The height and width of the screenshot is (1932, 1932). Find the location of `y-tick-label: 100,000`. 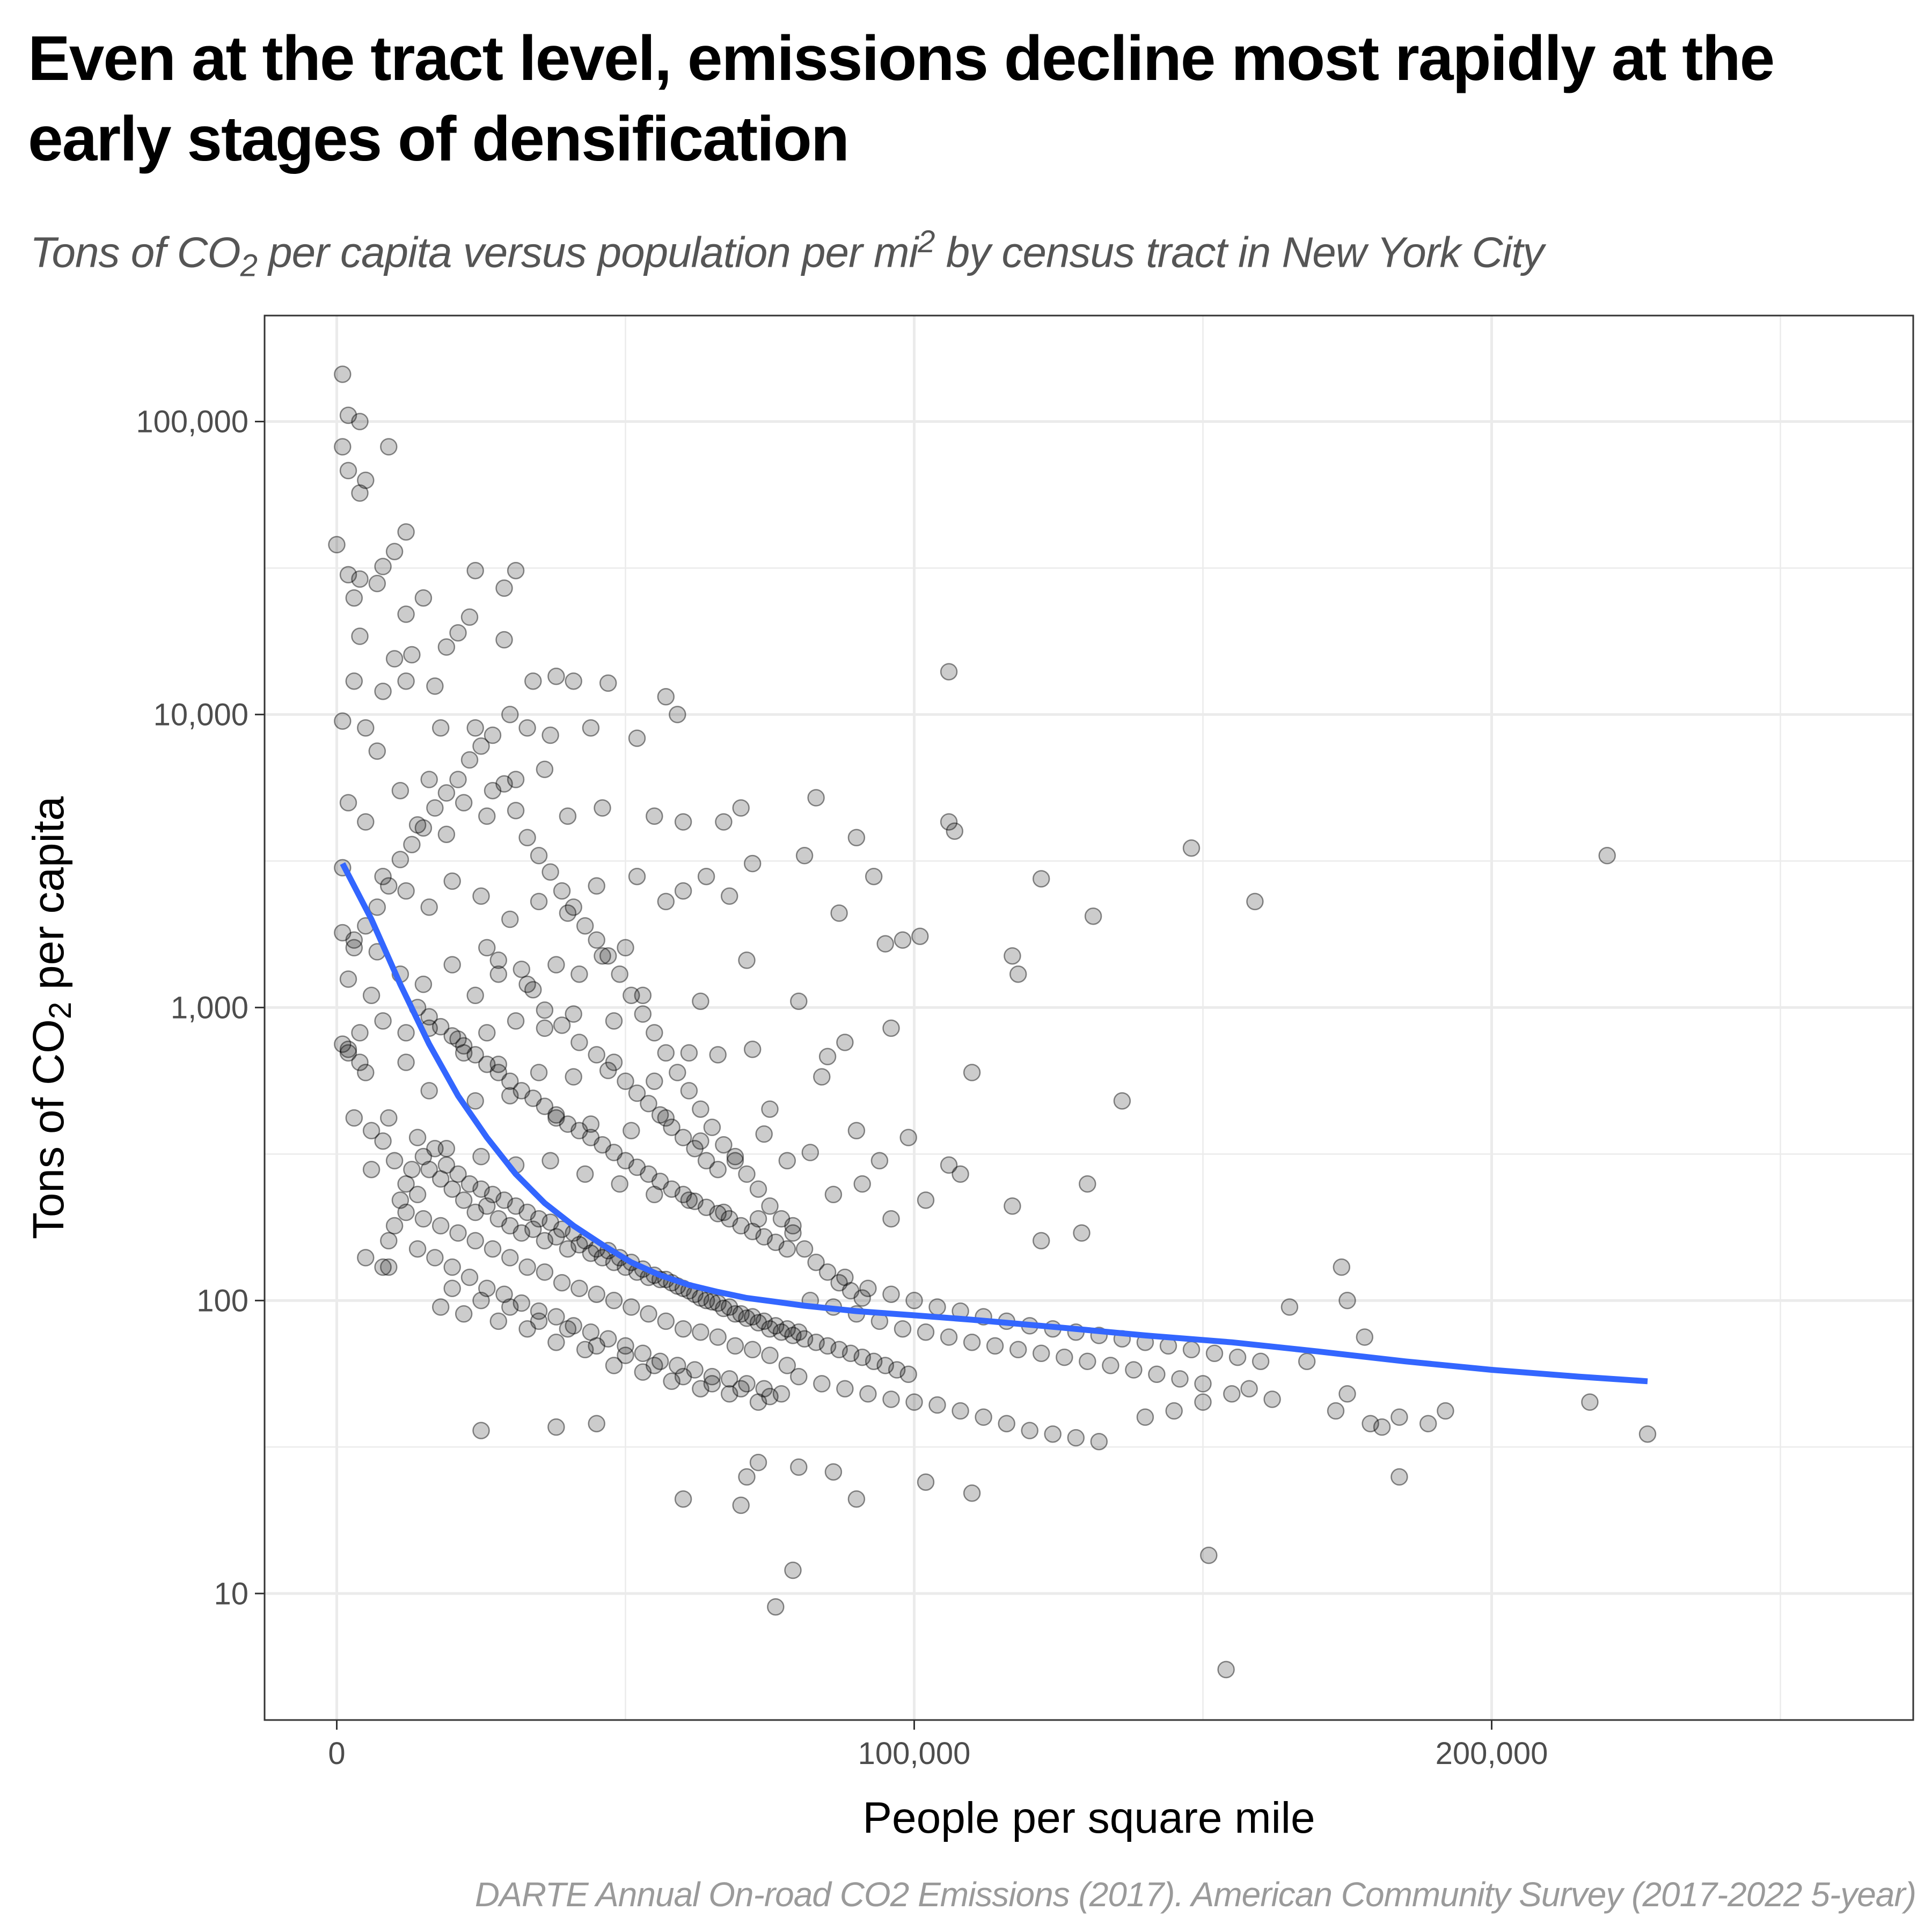

y-tick-label: 100,000 is located at coordinates (192, 421).